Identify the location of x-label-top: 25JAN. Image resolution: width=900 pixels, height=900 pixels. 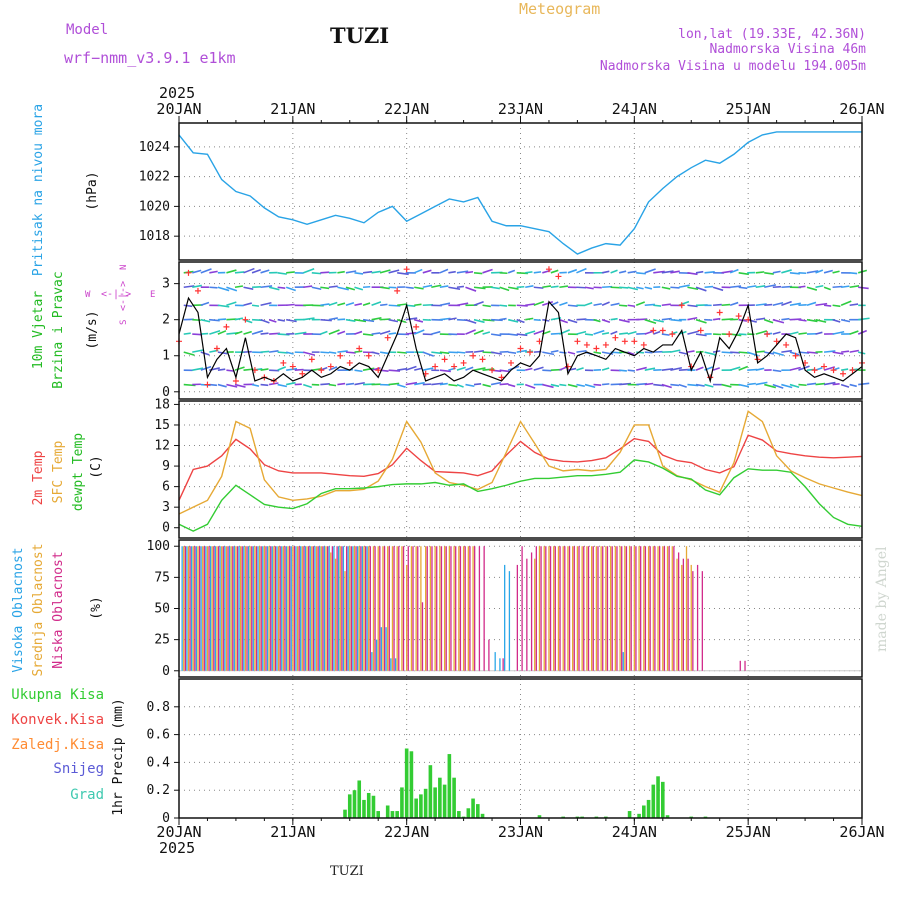
(748, 109).